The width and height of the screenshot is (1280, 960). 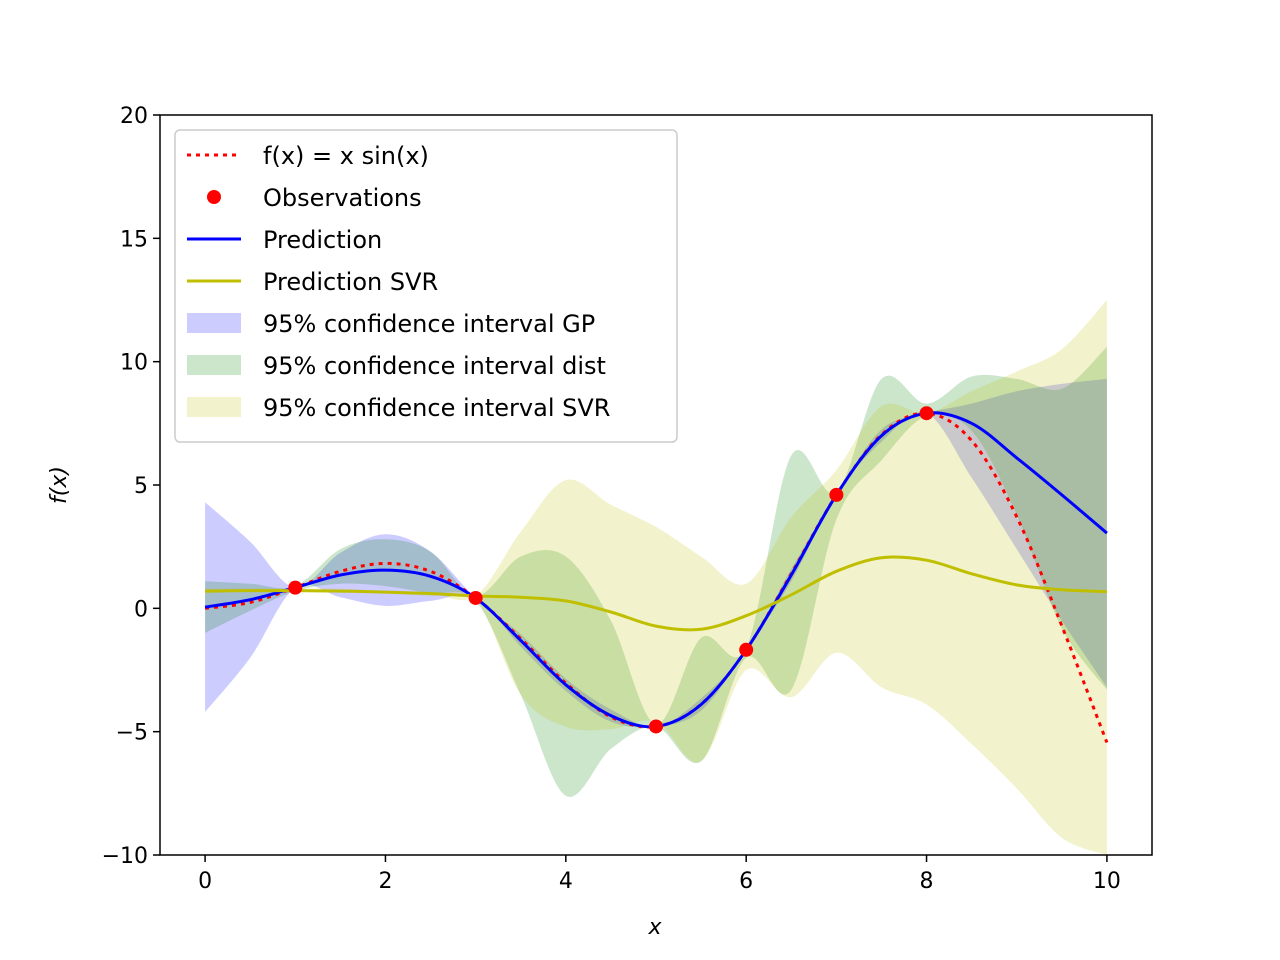 I want to click on y-axis-label: f(x), so click(x=59, y=485).